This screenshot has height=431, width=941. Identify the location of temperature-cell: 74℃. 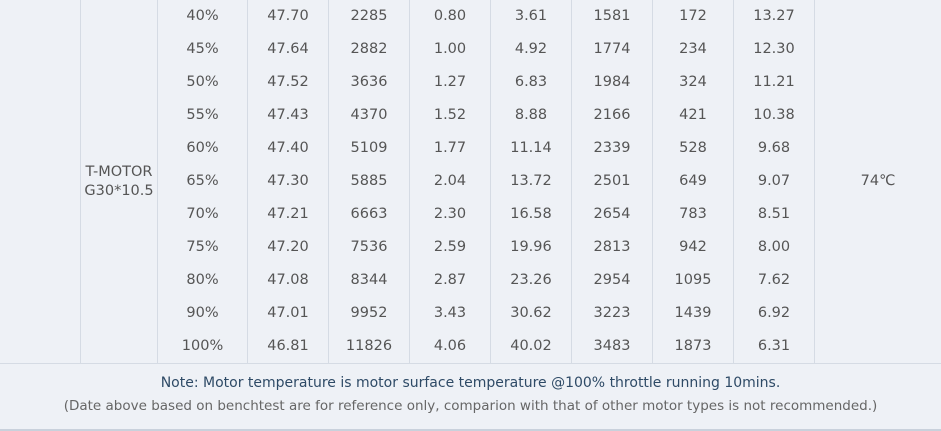
(877, 181).